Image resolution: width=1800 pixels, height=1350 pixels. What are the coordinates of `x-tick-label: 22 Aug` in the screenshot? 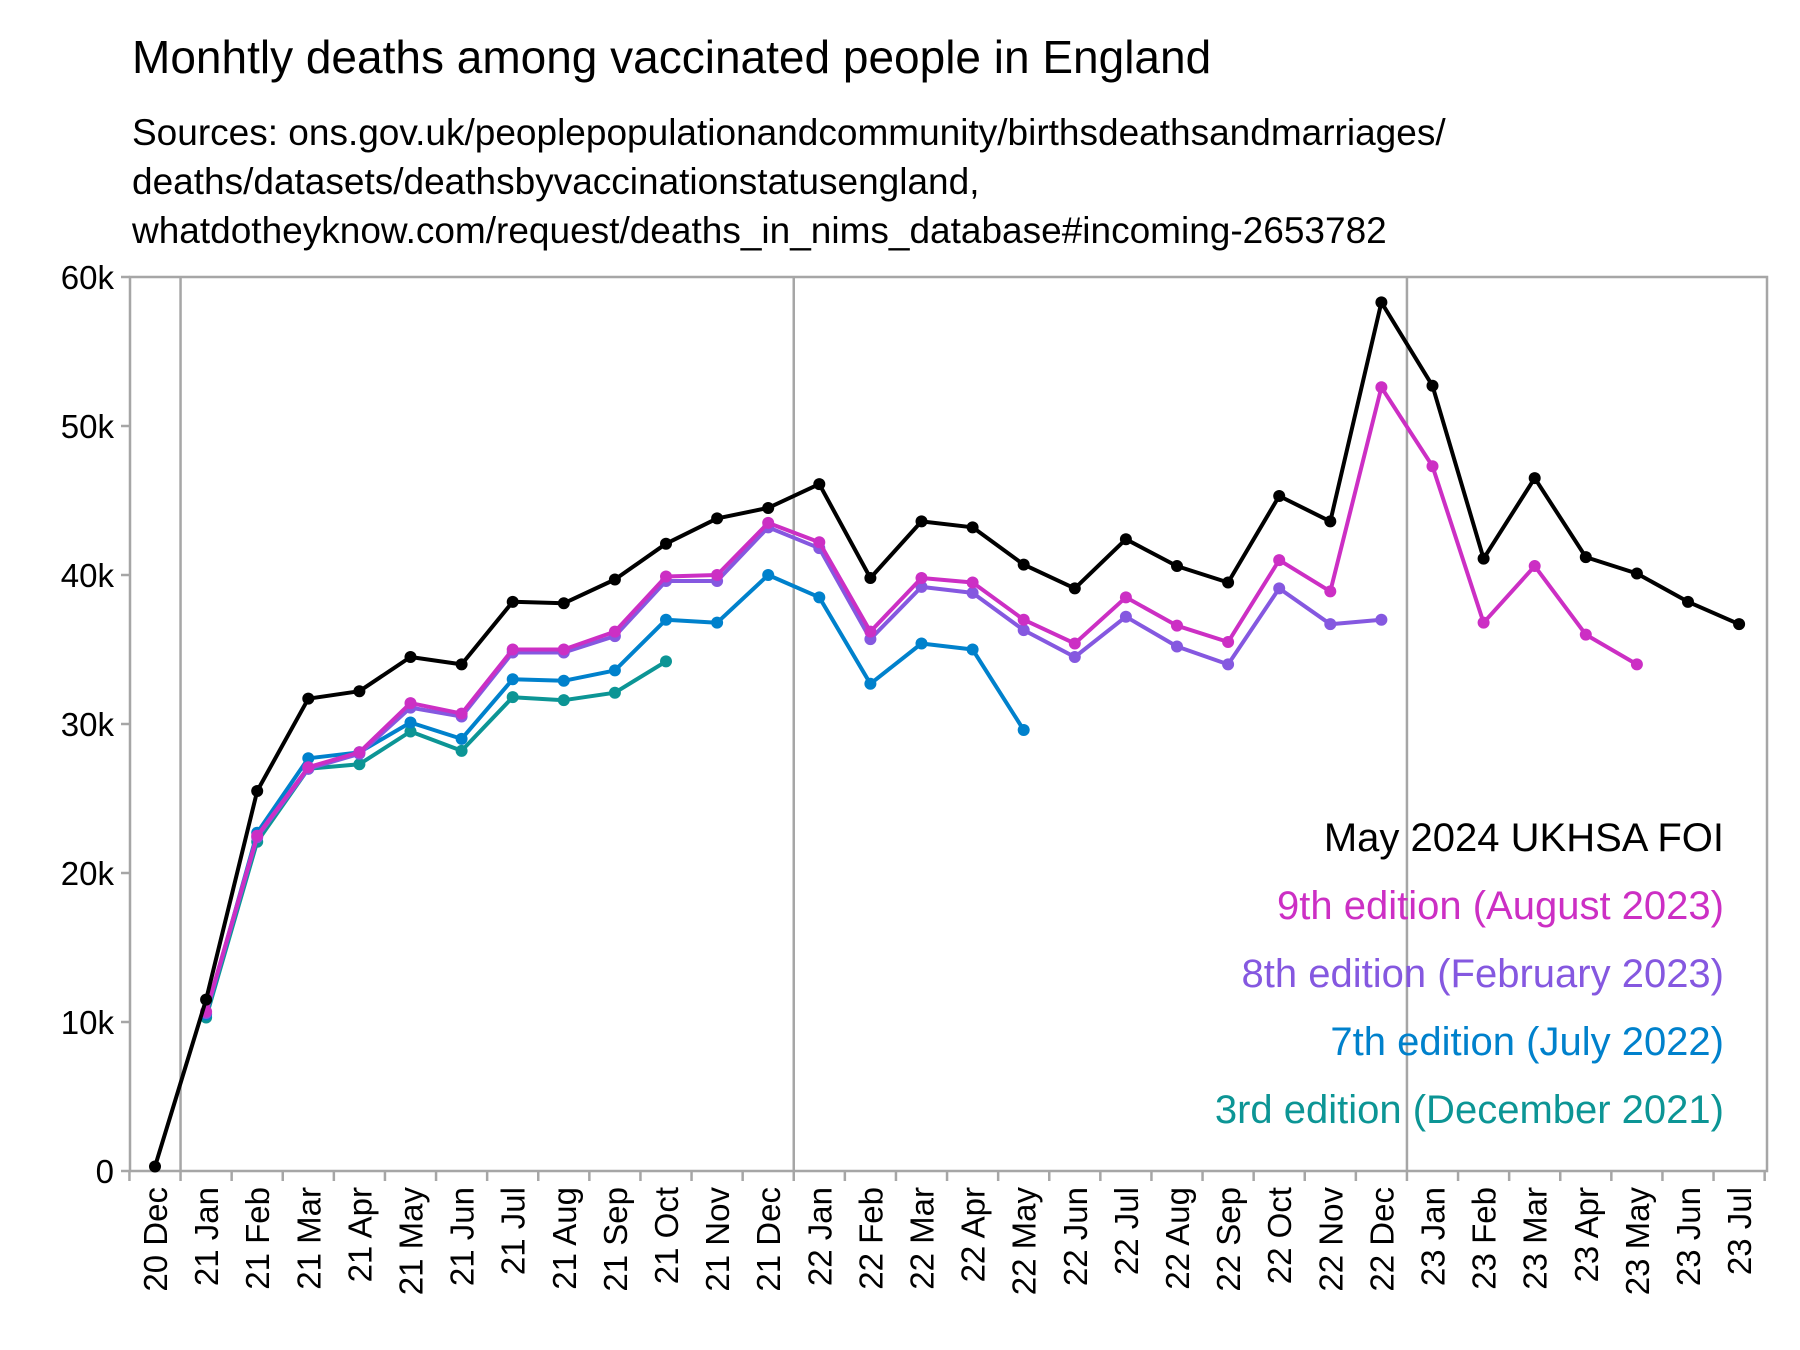 It's located at (1177, 1238).